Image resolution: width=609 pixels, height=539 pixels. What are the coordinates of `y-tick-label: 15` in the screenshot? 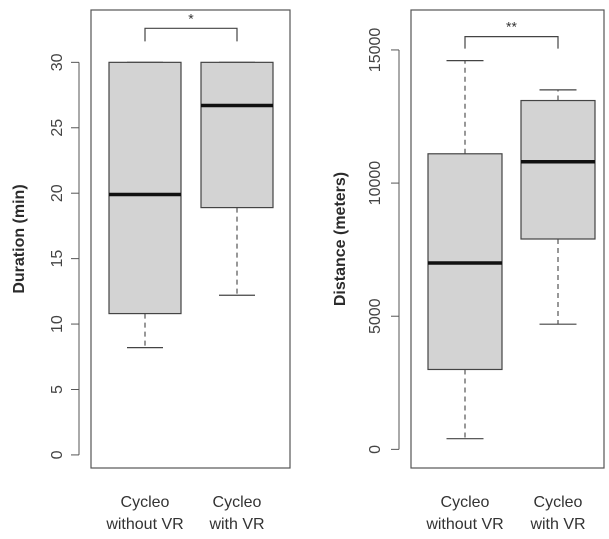 It's located at (57, 259).